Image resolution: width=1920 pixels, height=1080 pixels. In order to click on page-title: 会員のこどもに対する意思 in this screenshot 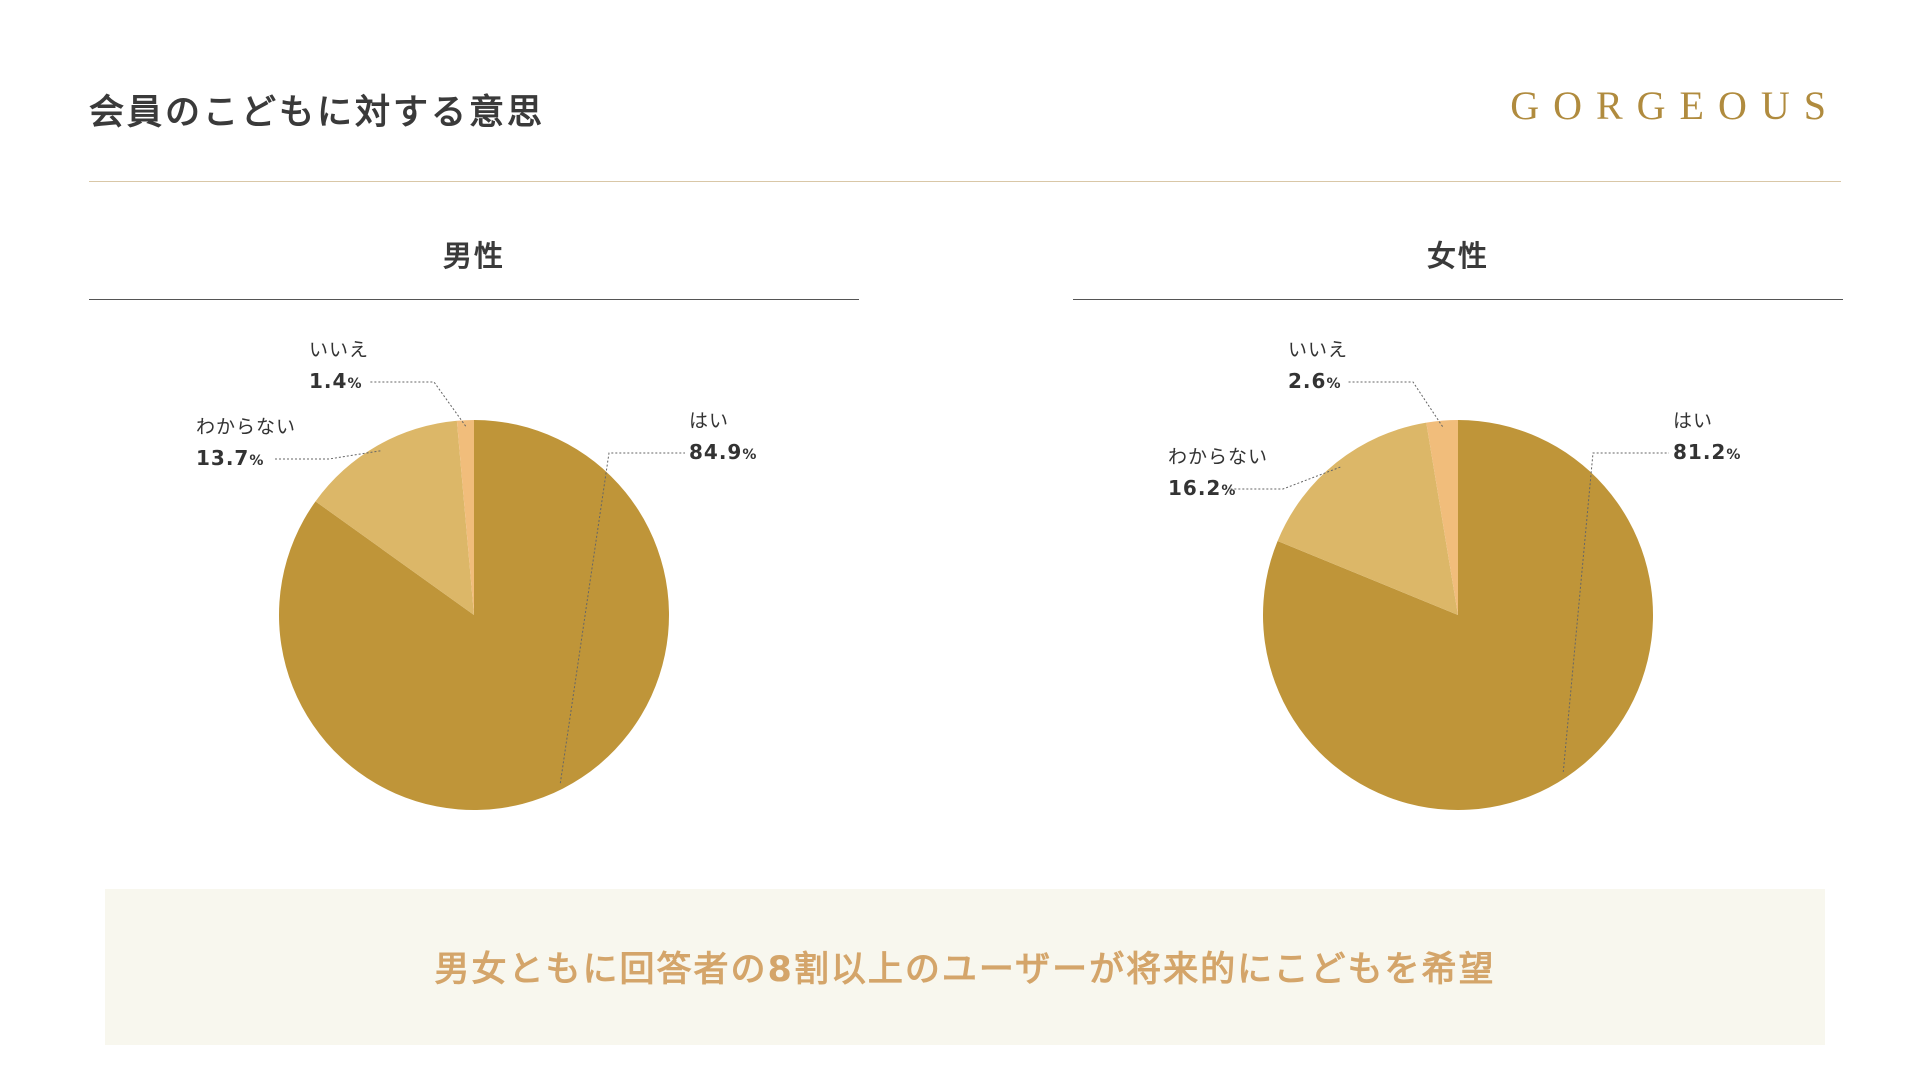, I will do `click(317, 113)`.